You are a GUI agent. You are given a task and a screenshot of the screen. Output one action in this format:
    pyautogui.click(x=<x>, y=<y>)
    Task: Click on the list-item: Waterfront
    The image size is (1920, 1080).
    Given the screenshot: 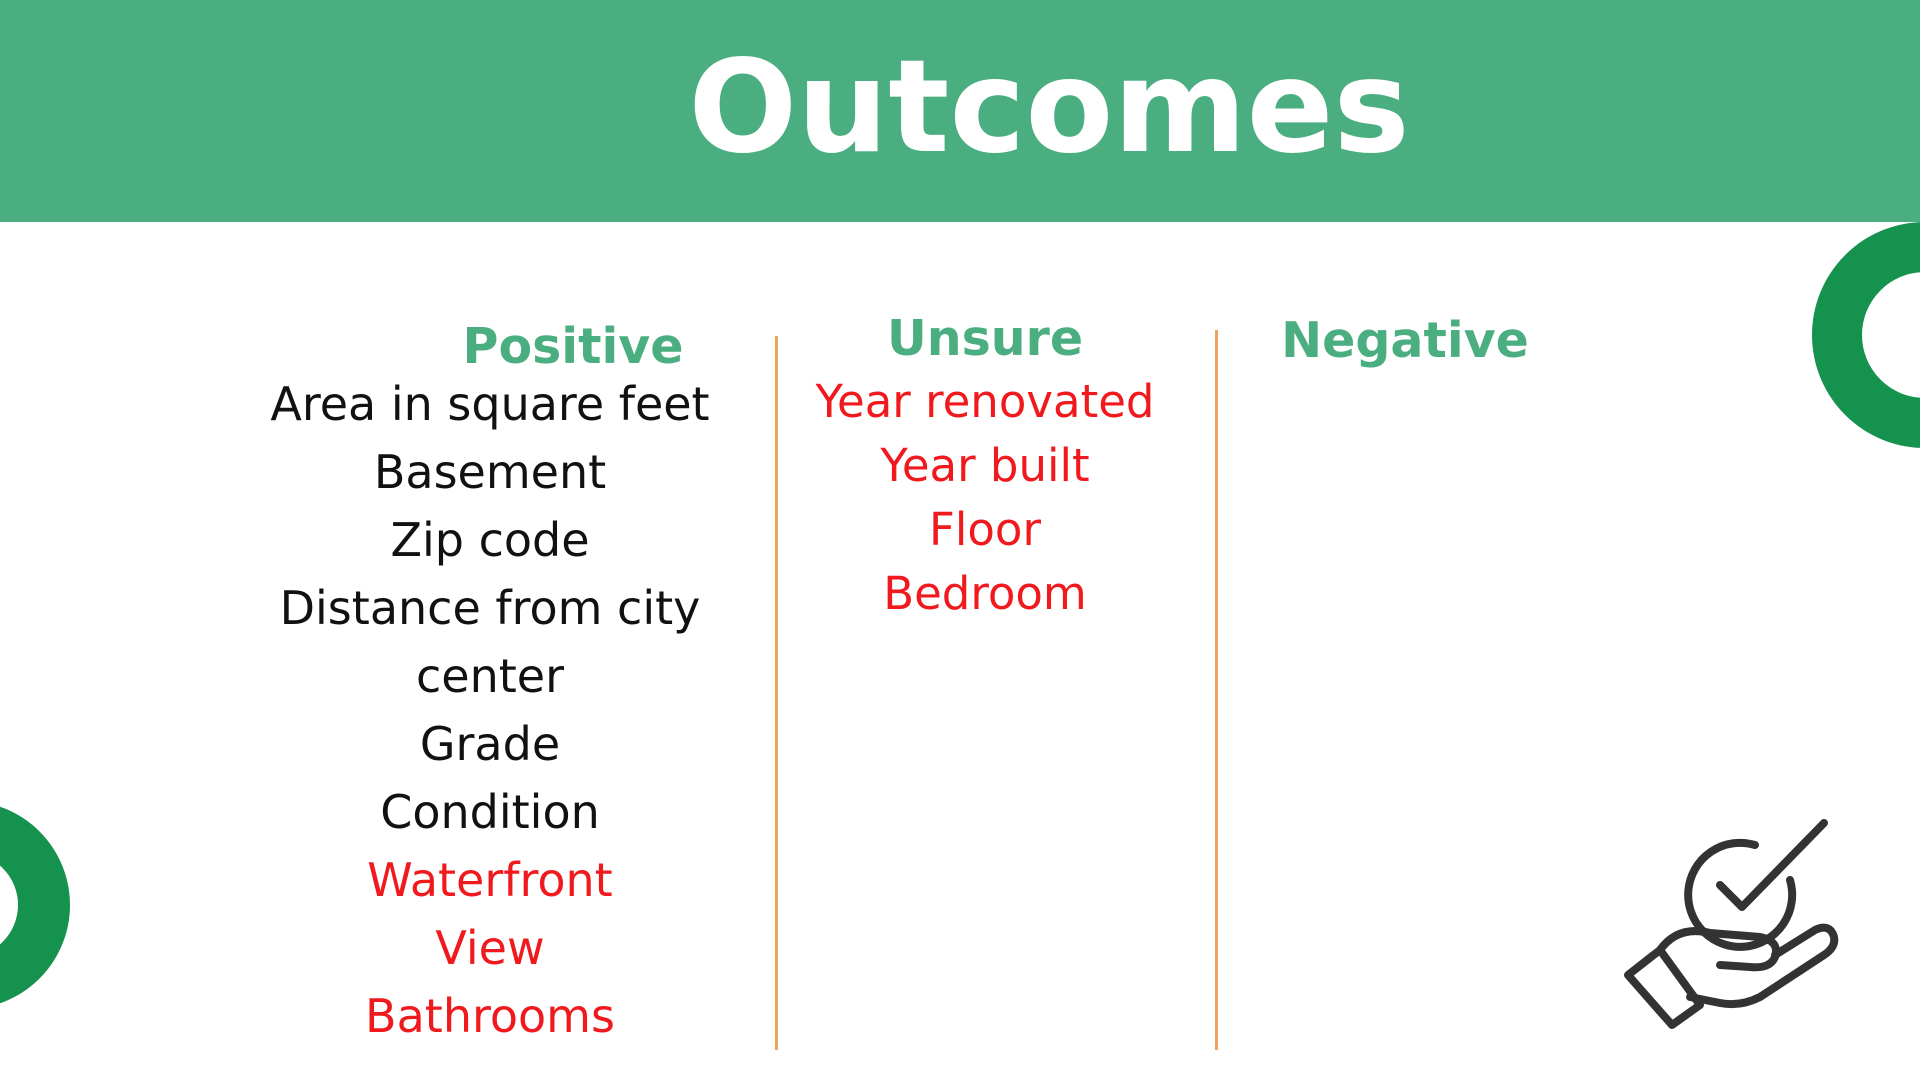 What is the action you would take?
    pyautogui.click(x=490, y=880)
    